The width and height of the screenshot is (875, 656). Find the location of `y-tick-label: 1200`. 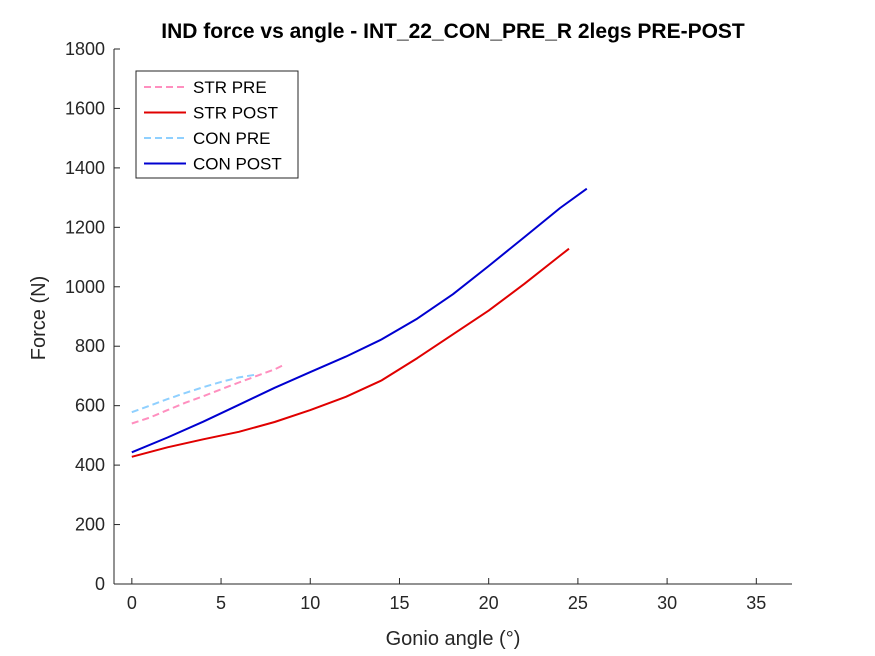

y-tick-label: 1200 is located at coordinates (85, 227).